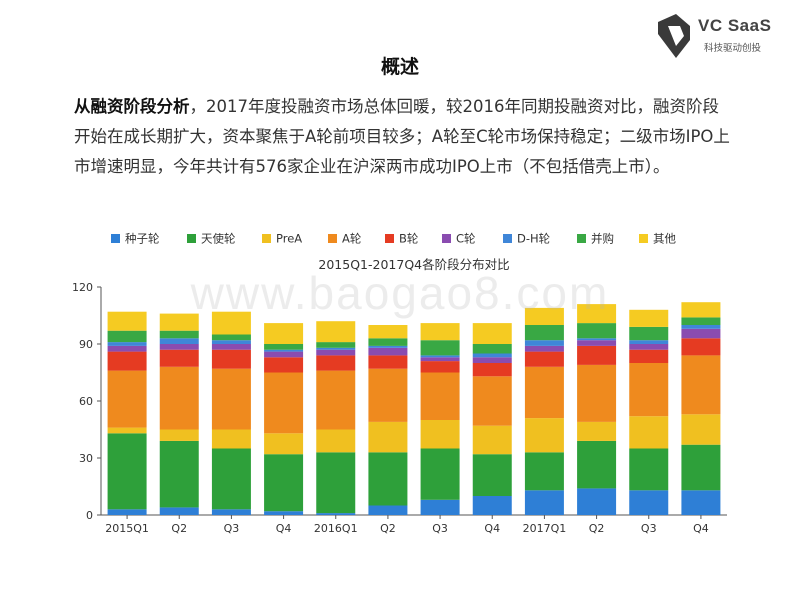 Image resolution: width=800 pixels, height=600 pixels. I want to click on legend-item-1: 天使轮, so click(211, 239).